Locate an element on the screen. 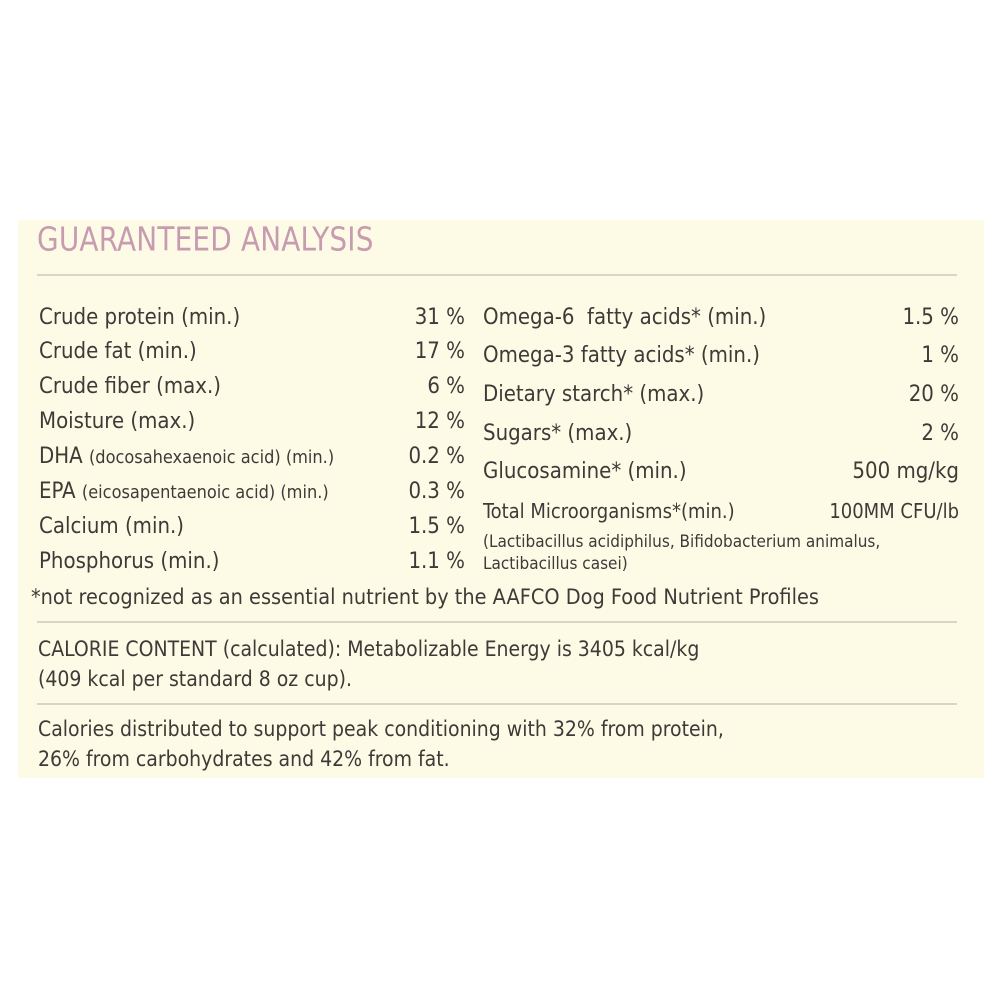  nutrient-value: 20 % is located at coordinates (933, 394).